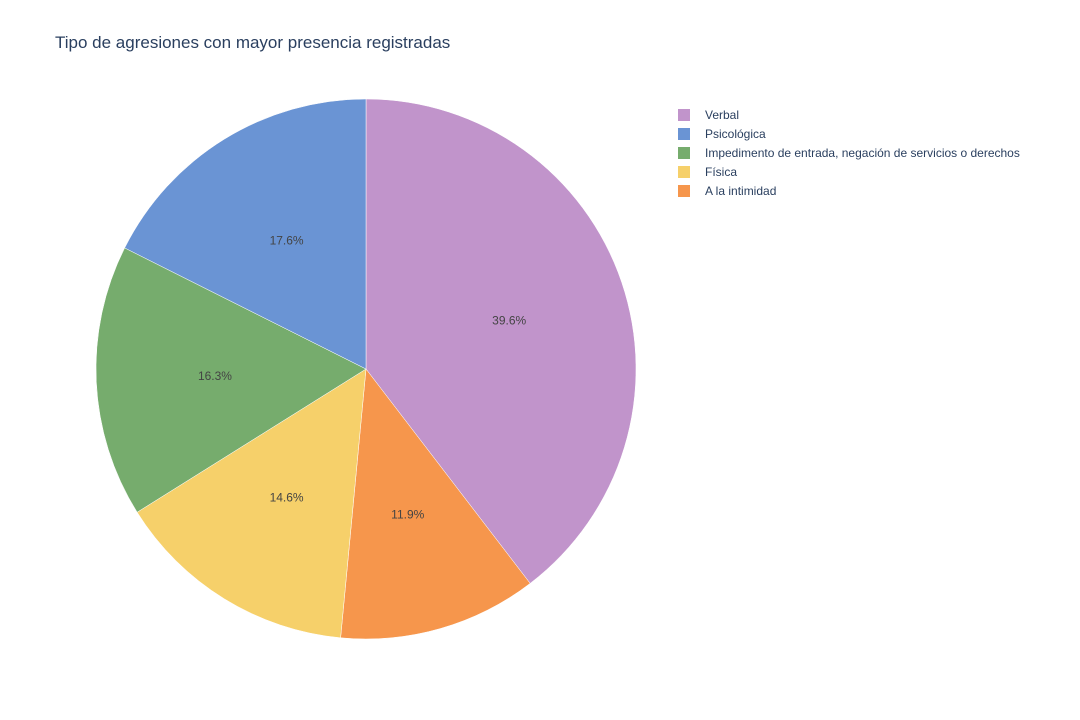  Describe the element at coordinates (849, 114) in the screenshot. I see `legend-item-verbal: Verbal` at that location.